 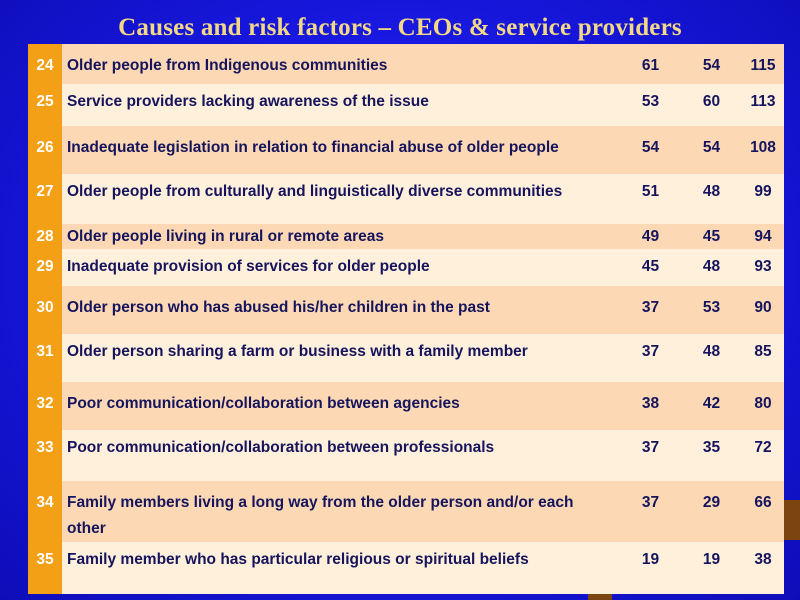 What do you see at coordinates (763, 502) in the screenshot?
I see `total-cell: 66` at bounding box center [763, 502].